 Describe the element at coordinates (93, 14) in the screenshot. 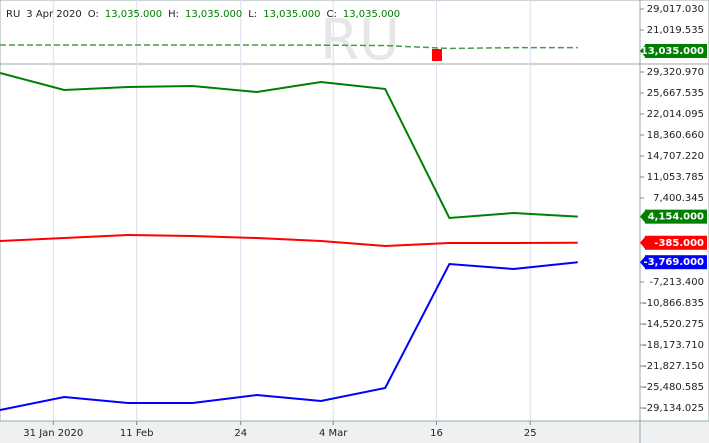

I see `header-text: O:` at that location.